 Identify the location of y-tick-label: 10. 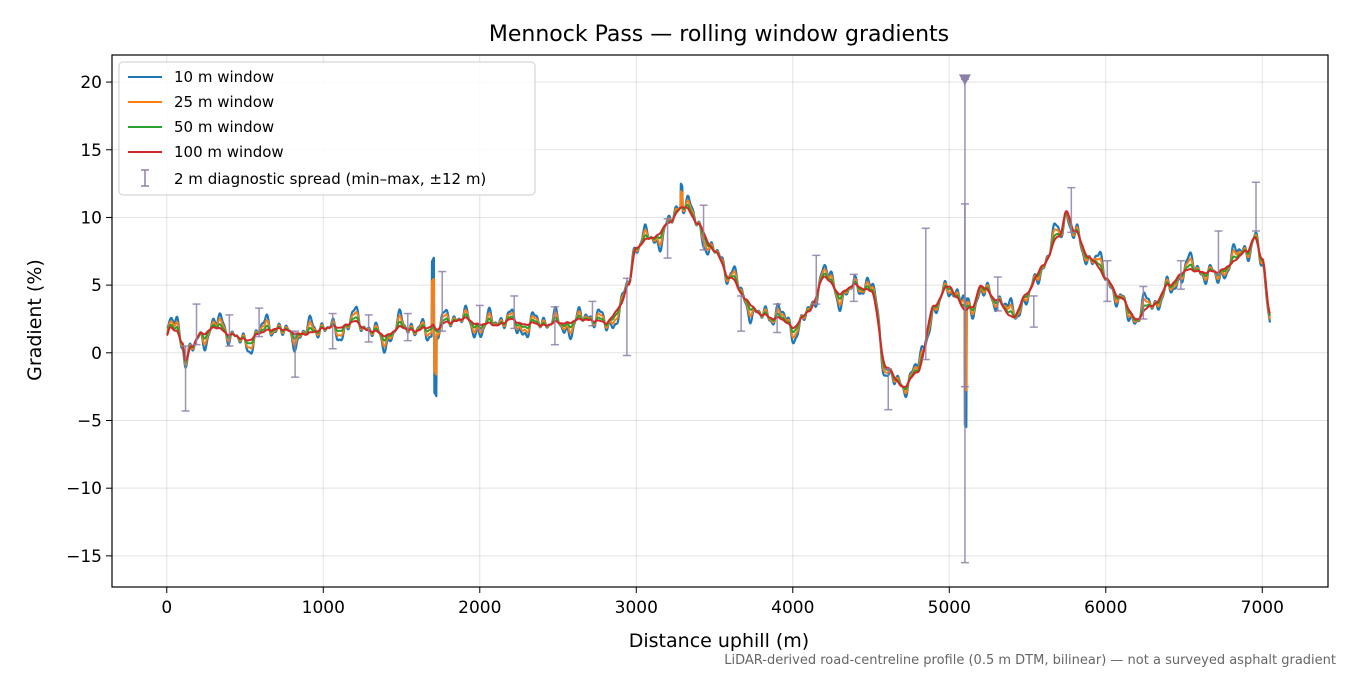
(91, 218).